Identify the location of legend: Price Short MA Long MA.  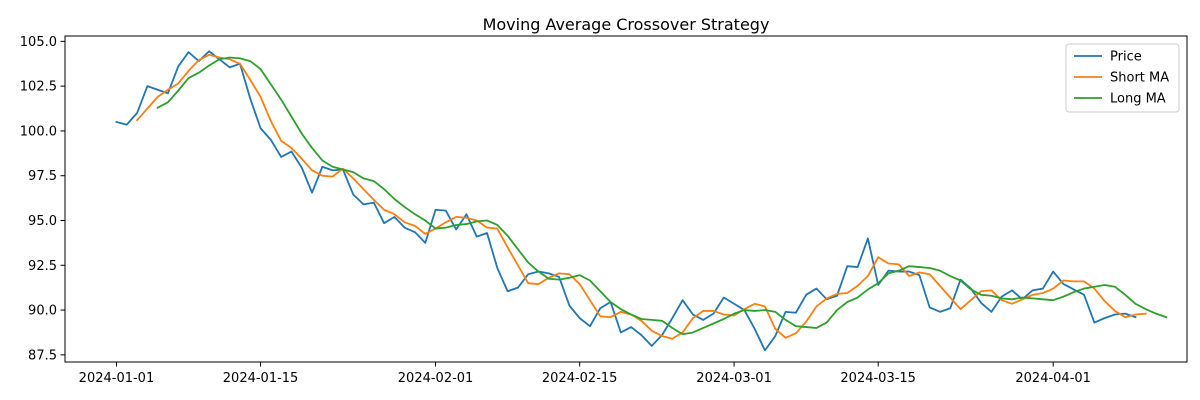
(1122, 78).